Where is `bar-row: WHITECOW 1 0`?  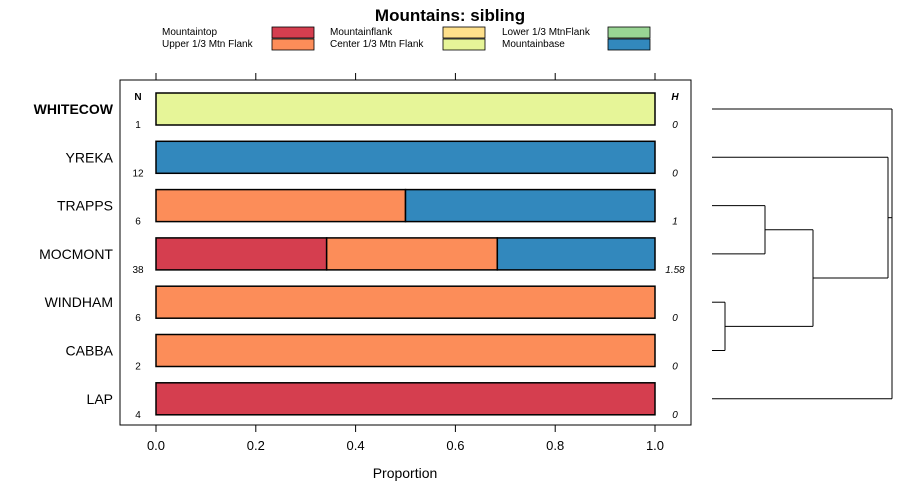
bar-row: WHITECOW 1 0 is located at coordinates (356, 111).